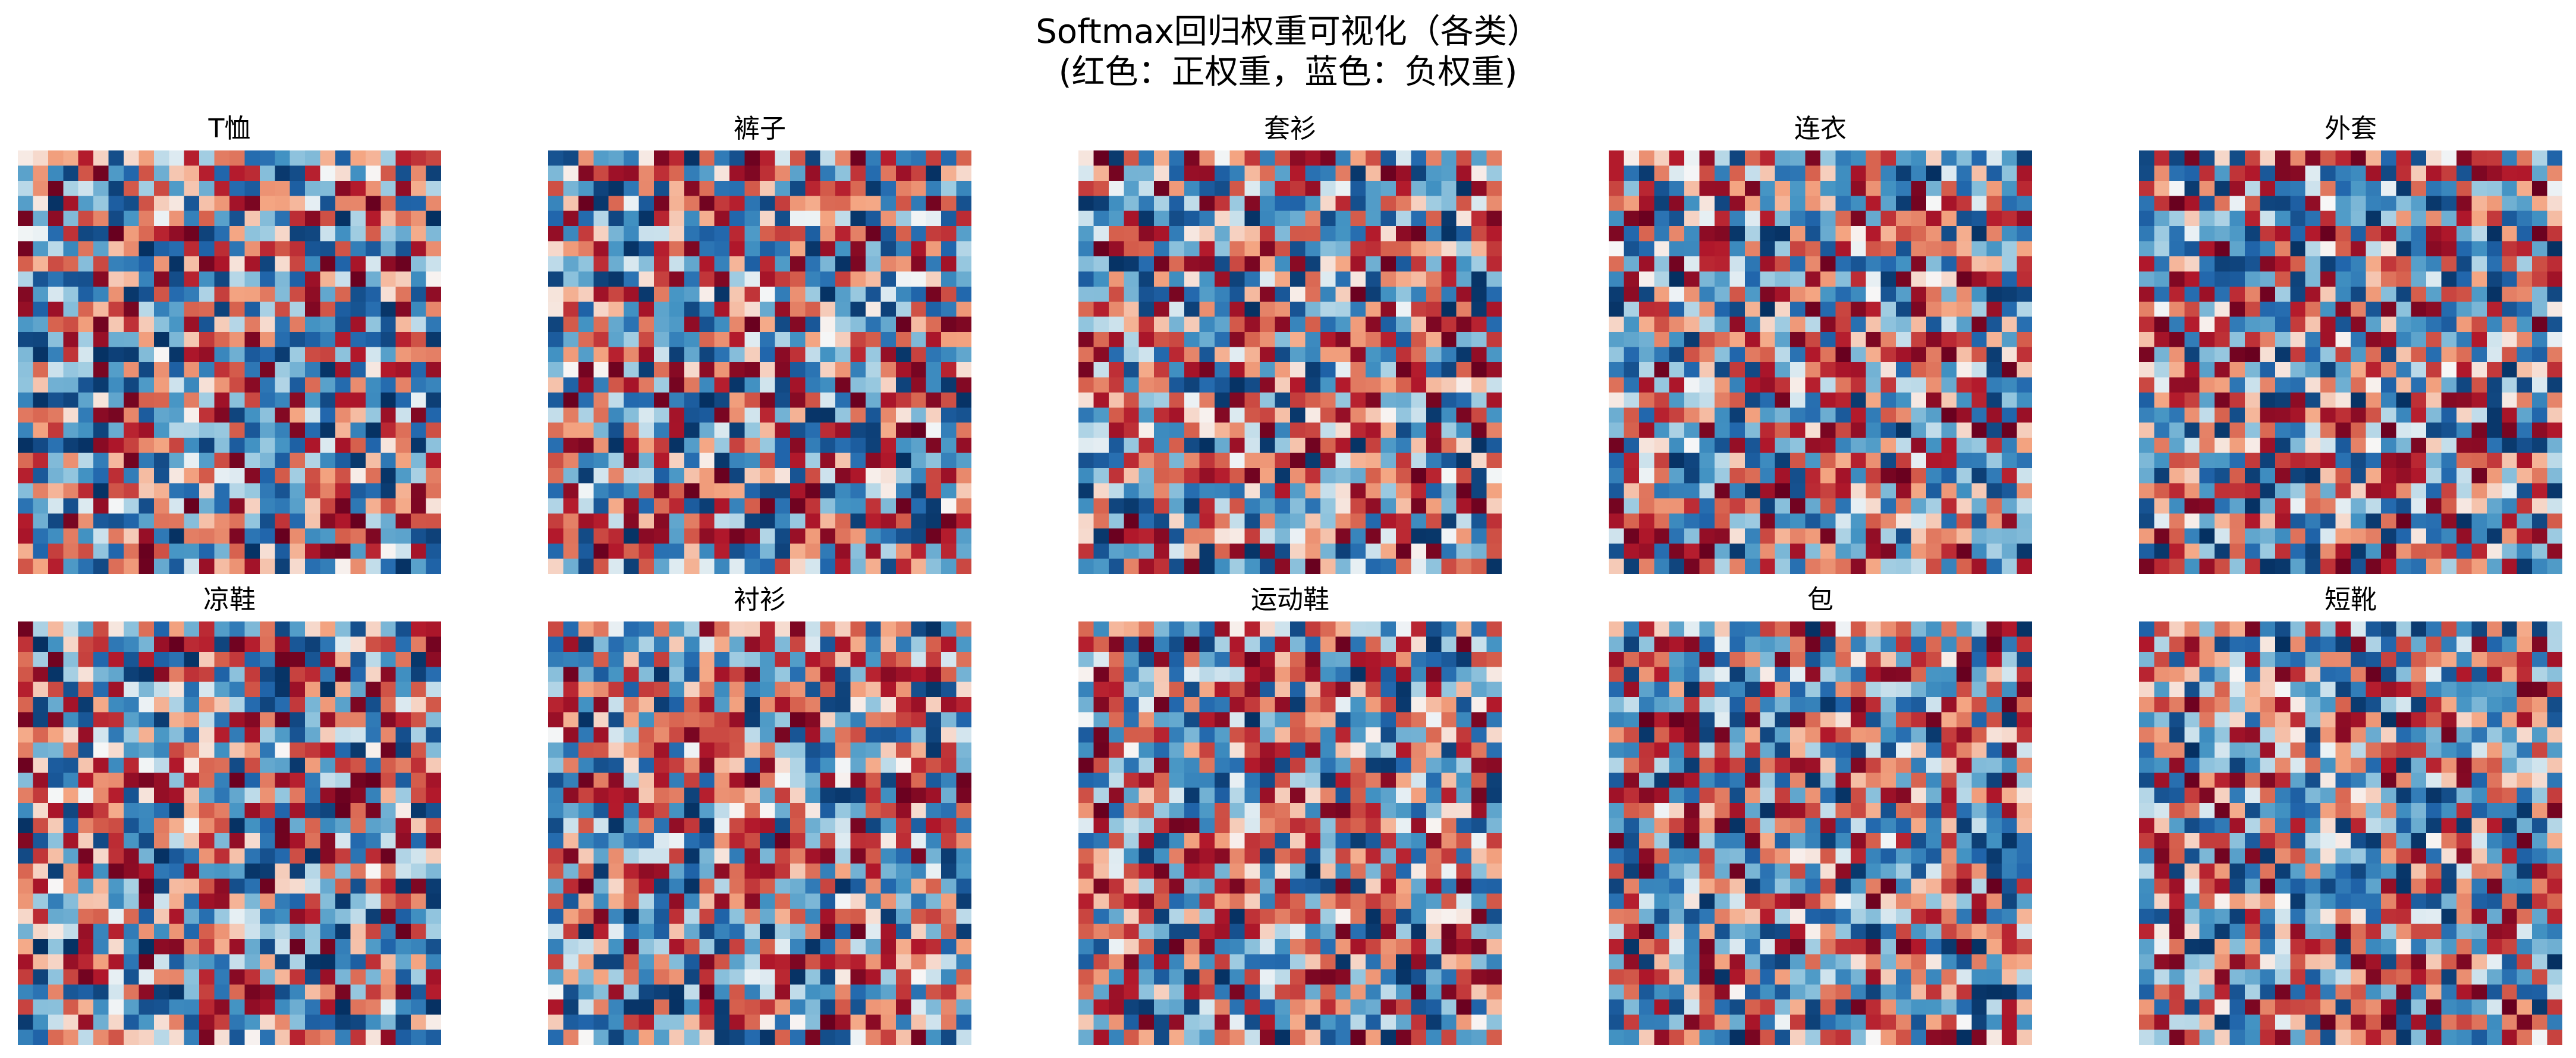 The width and height of the screenshot is (2576, 1058). Describe the element at coordinates (229, 344) in the screenshot. I see `heatmap-panel: T恤` at that location.